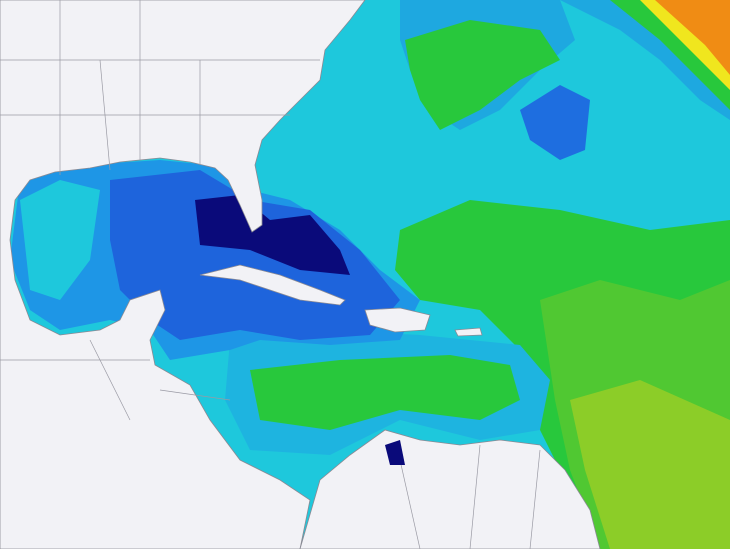 The height and width of the screenshot is (549, 730). I want to click on land, so click(450, 489).